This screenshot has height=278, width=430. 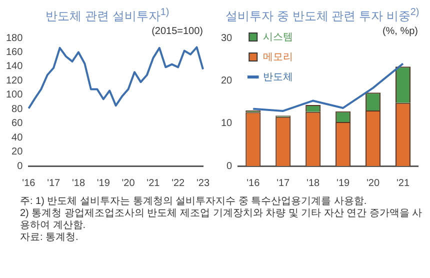 I want to click on legend-label: 반도체, so click(x=278, y=77).